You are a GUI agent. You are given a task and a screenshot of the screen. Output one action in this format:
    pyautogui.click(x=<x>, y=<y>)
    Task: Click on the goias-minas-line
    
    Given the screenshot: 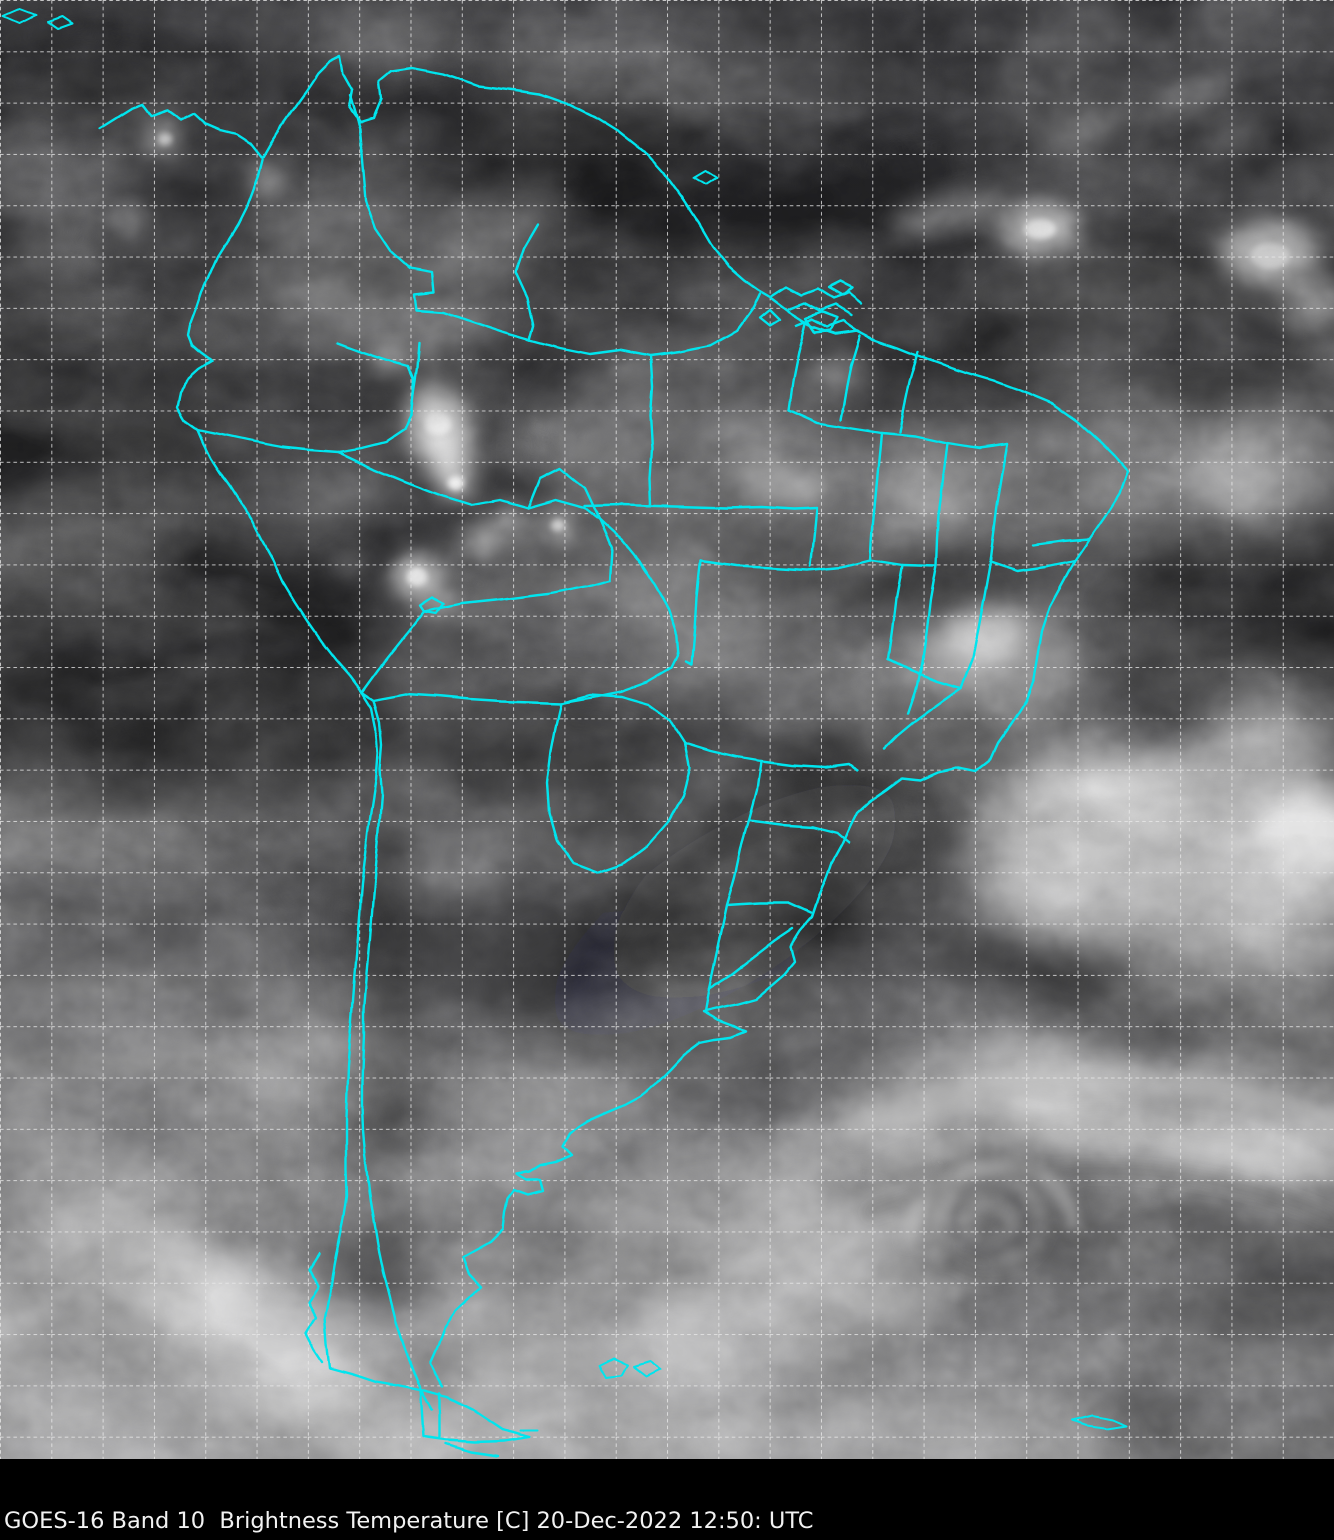 What is the action you would take?
    pyautogui.click(x=925, y=674)
    